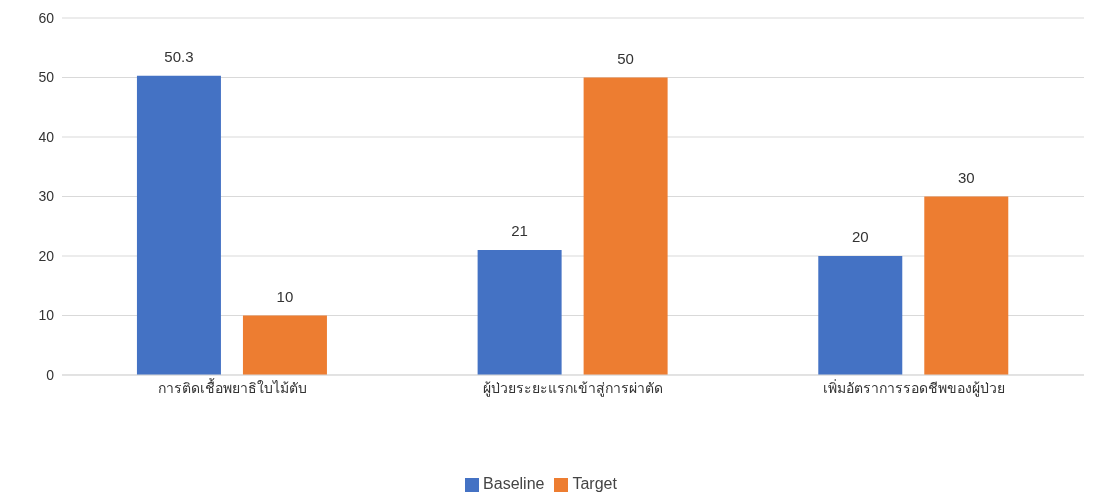 The image size is (1118, 493). Describe the element at coordinates (594, 483) in the screenshot. I see `legend-label: Target` at that location.